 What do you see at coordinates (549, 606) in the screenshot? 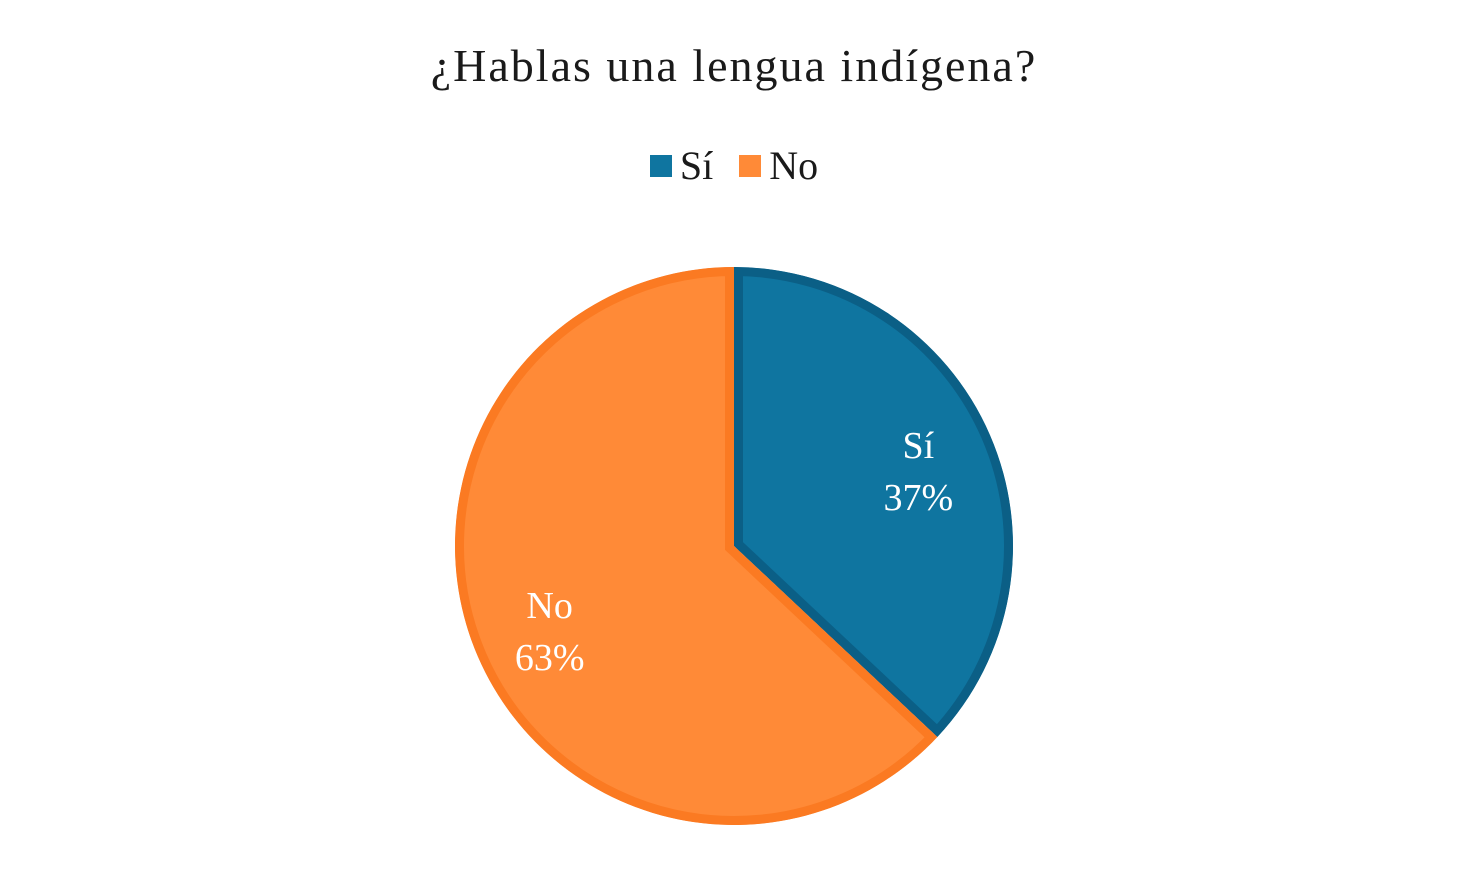
I see `slice-label-1: No` at bounding box center [549, 606].